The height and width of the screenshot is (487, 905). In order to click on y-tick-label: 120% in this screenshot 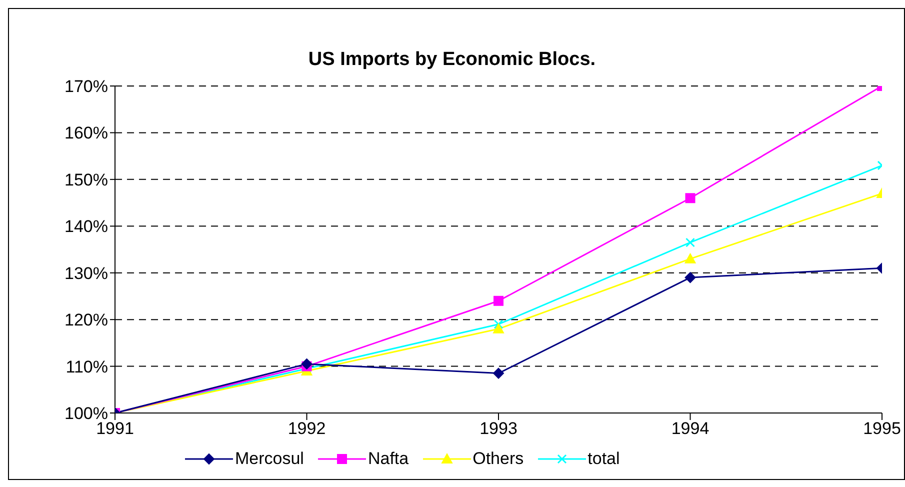, I will do `click(86, 320)`.